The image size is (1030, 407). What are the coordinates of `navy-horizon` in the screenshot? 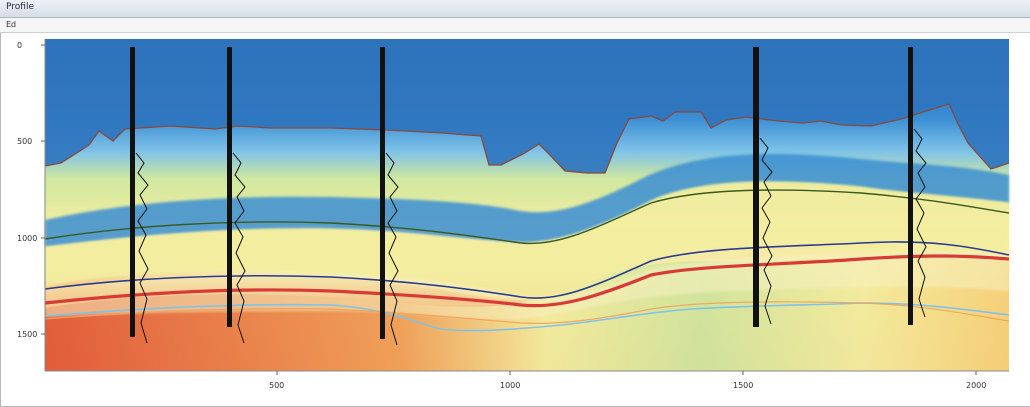 It's located at (527, 270).